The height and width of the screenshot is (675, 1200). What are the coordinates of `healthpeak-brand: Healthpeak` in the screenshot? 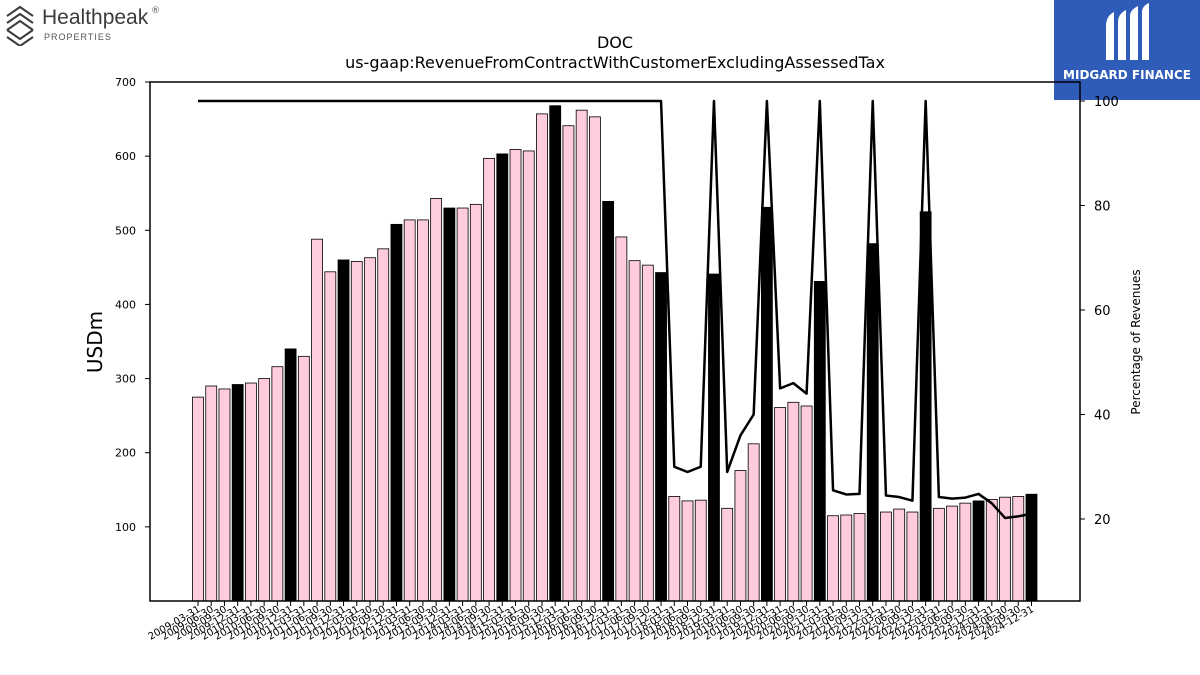 It's located at (95, 17).